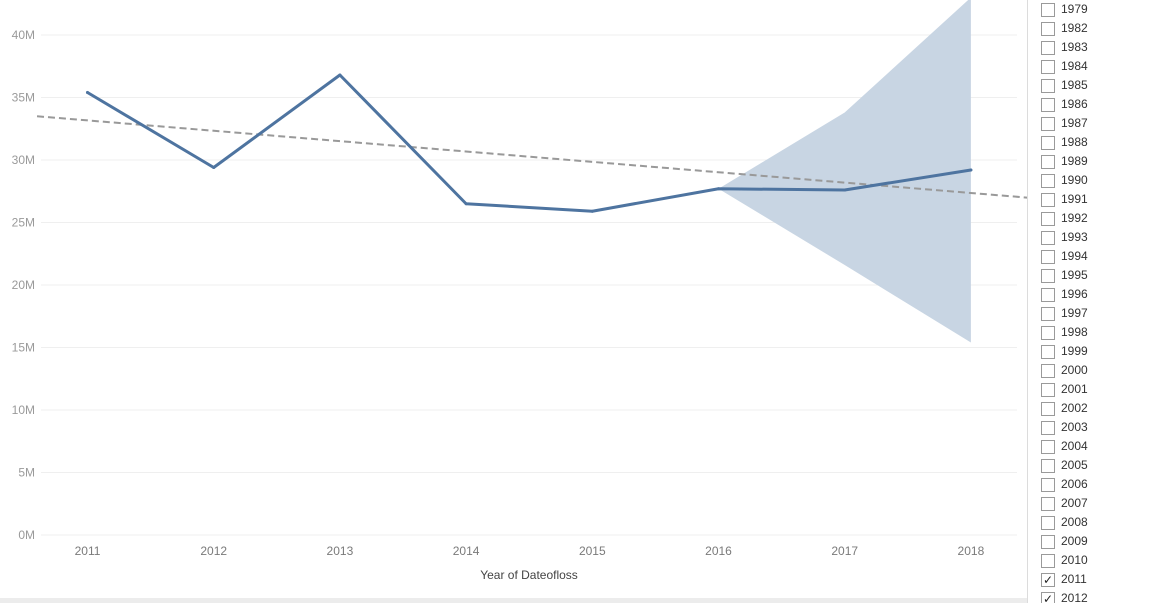 Image resolution: width=1171 pixels, height=603 pixels. What do you see at coordinates (1099, 105) in the screenshot?
I see `filter-item-1986: 1986` at bounding box center [1099, 105].